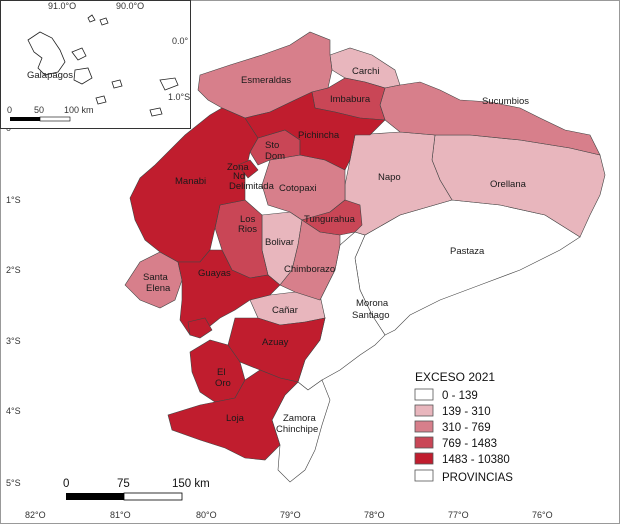 The image size is (620, 524). Describe the element at coordinates (9, 110) in the screenshot. I see `inset-scale-label: 0` at that location.